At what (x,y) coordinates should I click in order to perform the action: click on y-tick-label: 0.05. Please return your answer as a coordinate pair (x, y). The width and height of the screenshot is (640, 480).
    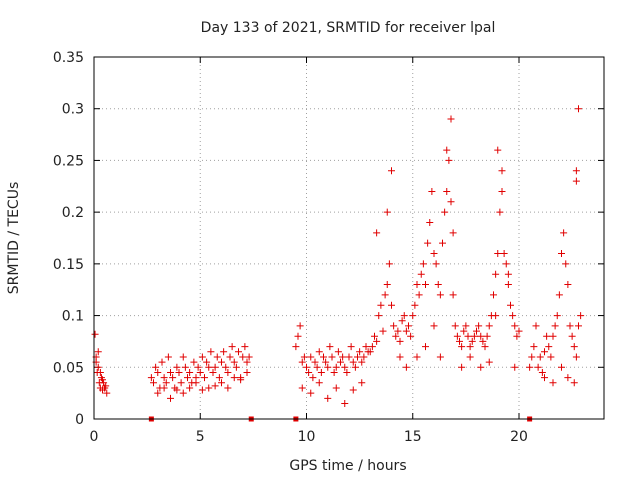
    Looking at the image, I should click on (68, 368).